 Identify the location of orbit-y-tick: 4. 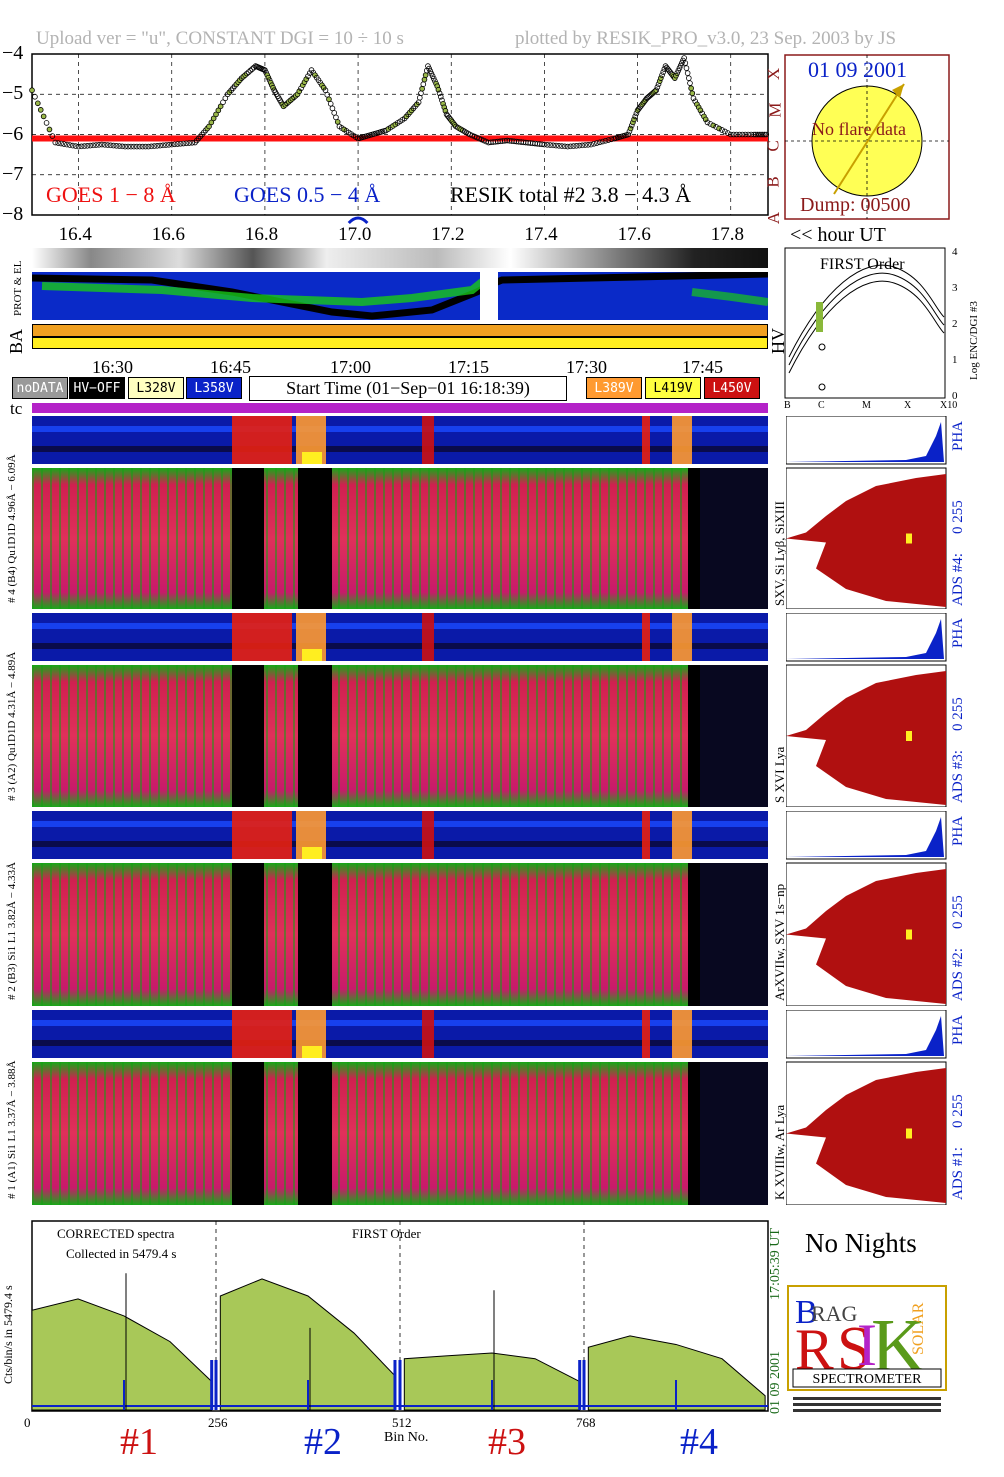
(955, 252).